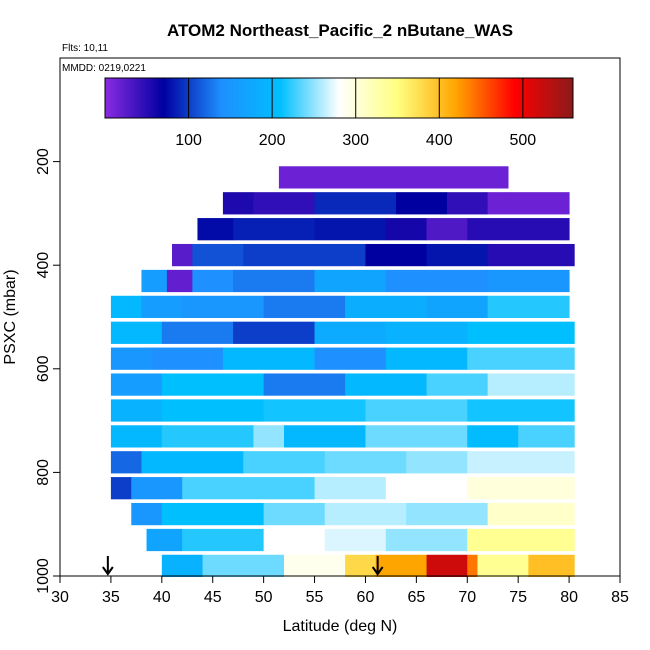 This screenshot has height=650, width=650. I want to click on x-tick-label: 65, so click(416, 597).